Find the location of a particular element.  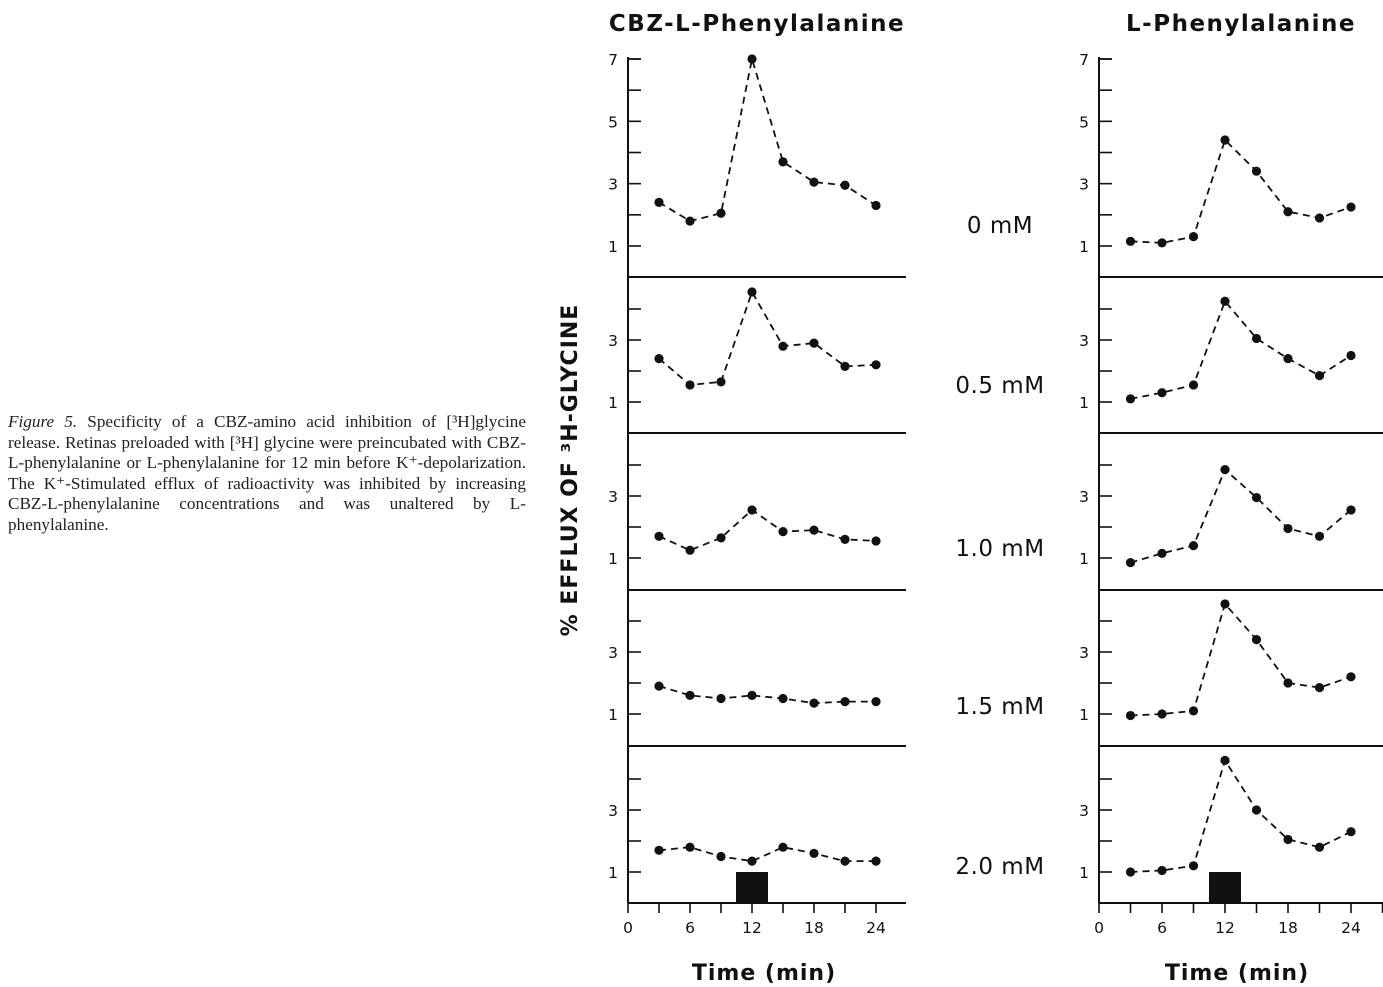

y-tick-label: 7 is located at coordinates (1084, 60).